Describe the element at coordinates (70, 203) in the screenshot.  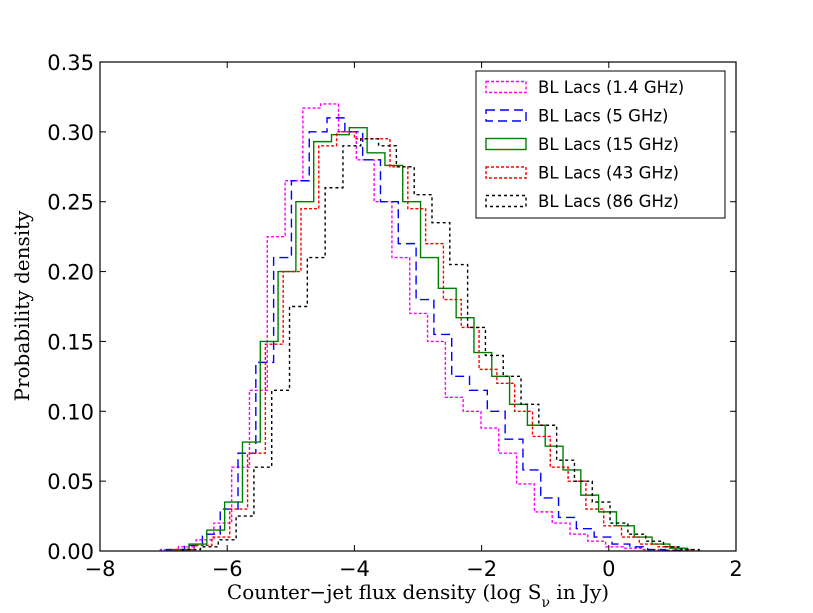
I see `y-tick-label: 0.25` at that location.